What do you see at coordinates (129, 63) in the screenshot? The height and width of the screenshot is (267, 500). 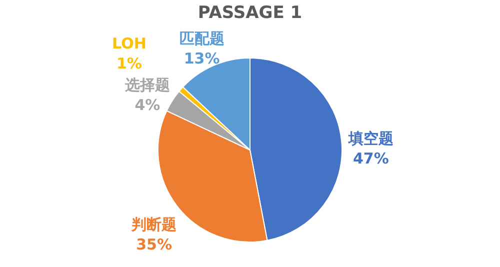 I see `data-label: 1%` at bounding box center [129, 63].